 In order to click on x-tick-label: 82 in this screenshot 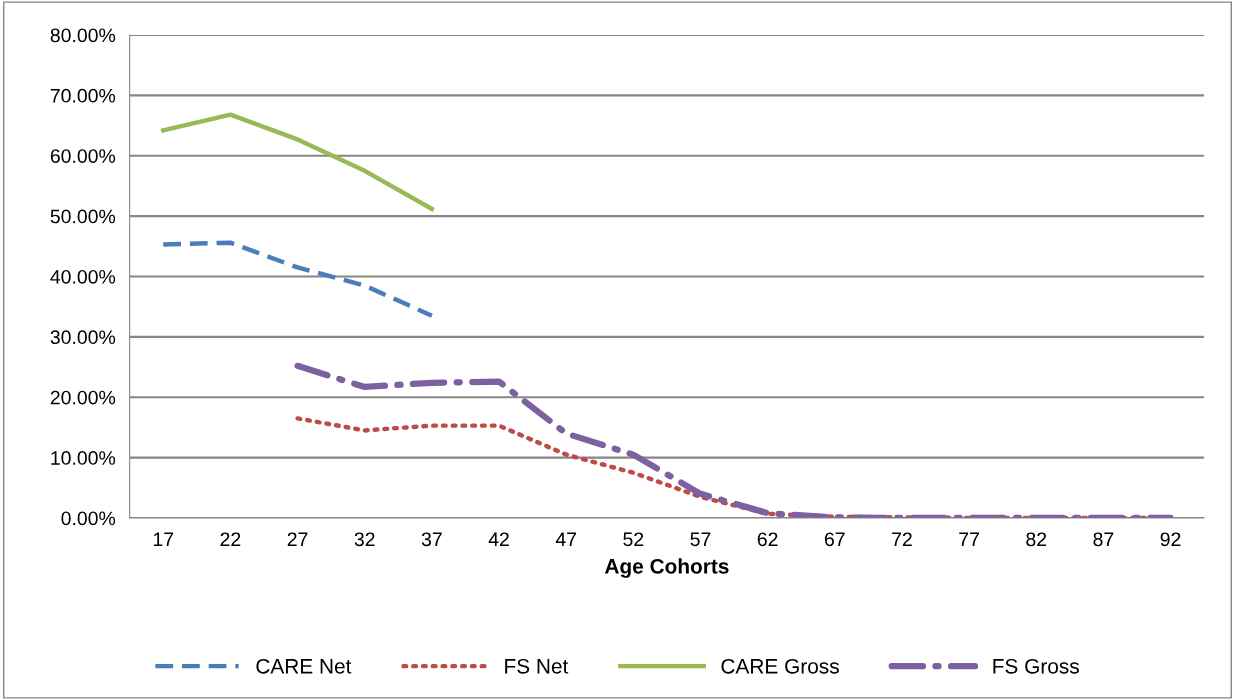, I will do `click(1036, 539)`.